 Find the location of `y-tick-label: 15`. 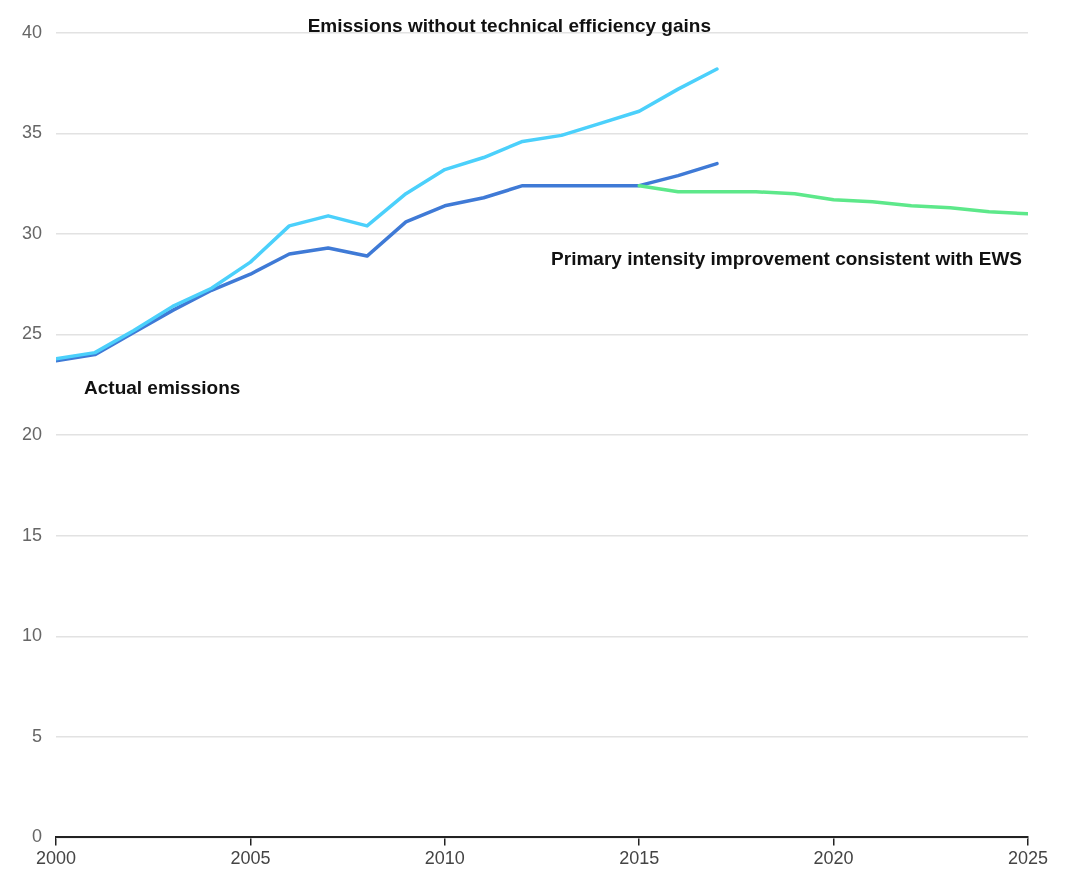

y-tick-label: 15 is located at coordinates (32, 534).